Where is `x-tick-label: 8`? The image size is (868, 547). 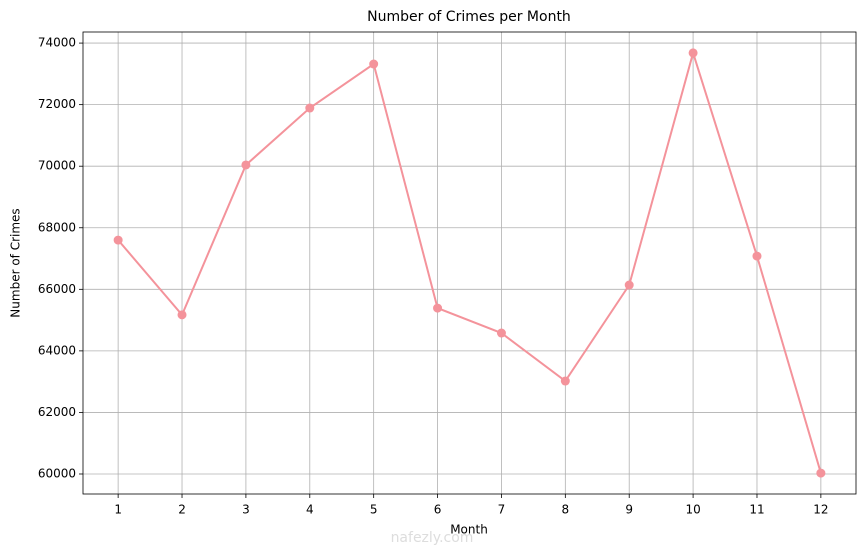 x-tick-label: 8 is located at coordinates (566, 510).